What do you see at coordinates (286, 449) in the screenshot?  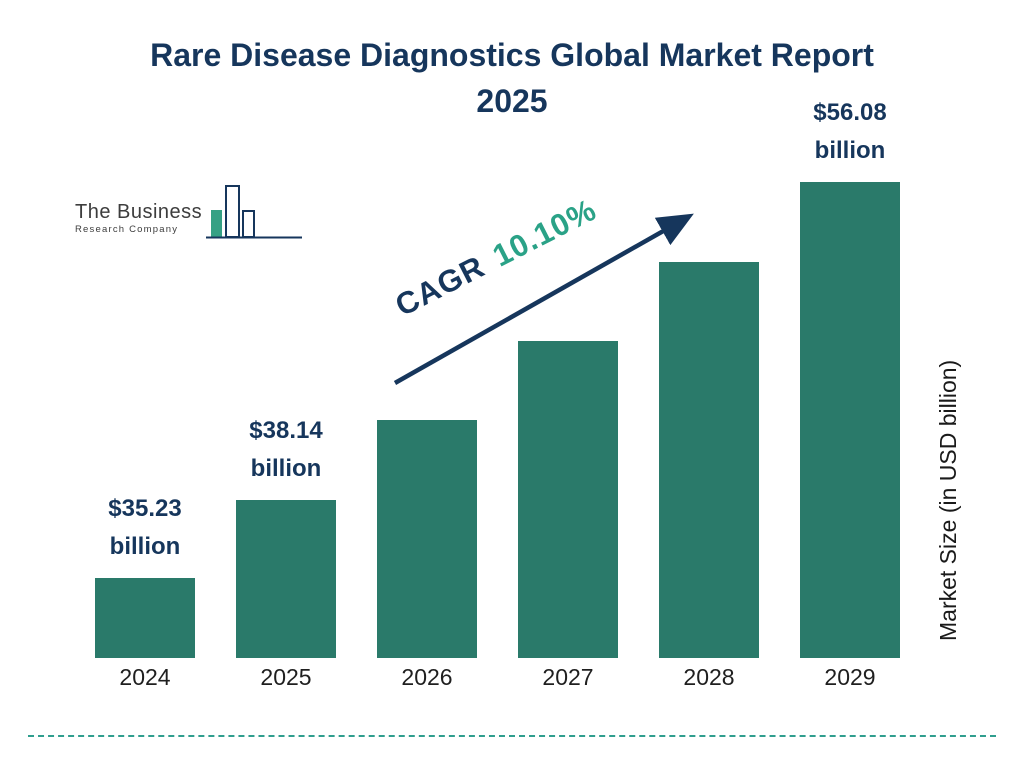 I see `bar-value-label-2025: $38.14 billion` at bounding box center [286, 449].